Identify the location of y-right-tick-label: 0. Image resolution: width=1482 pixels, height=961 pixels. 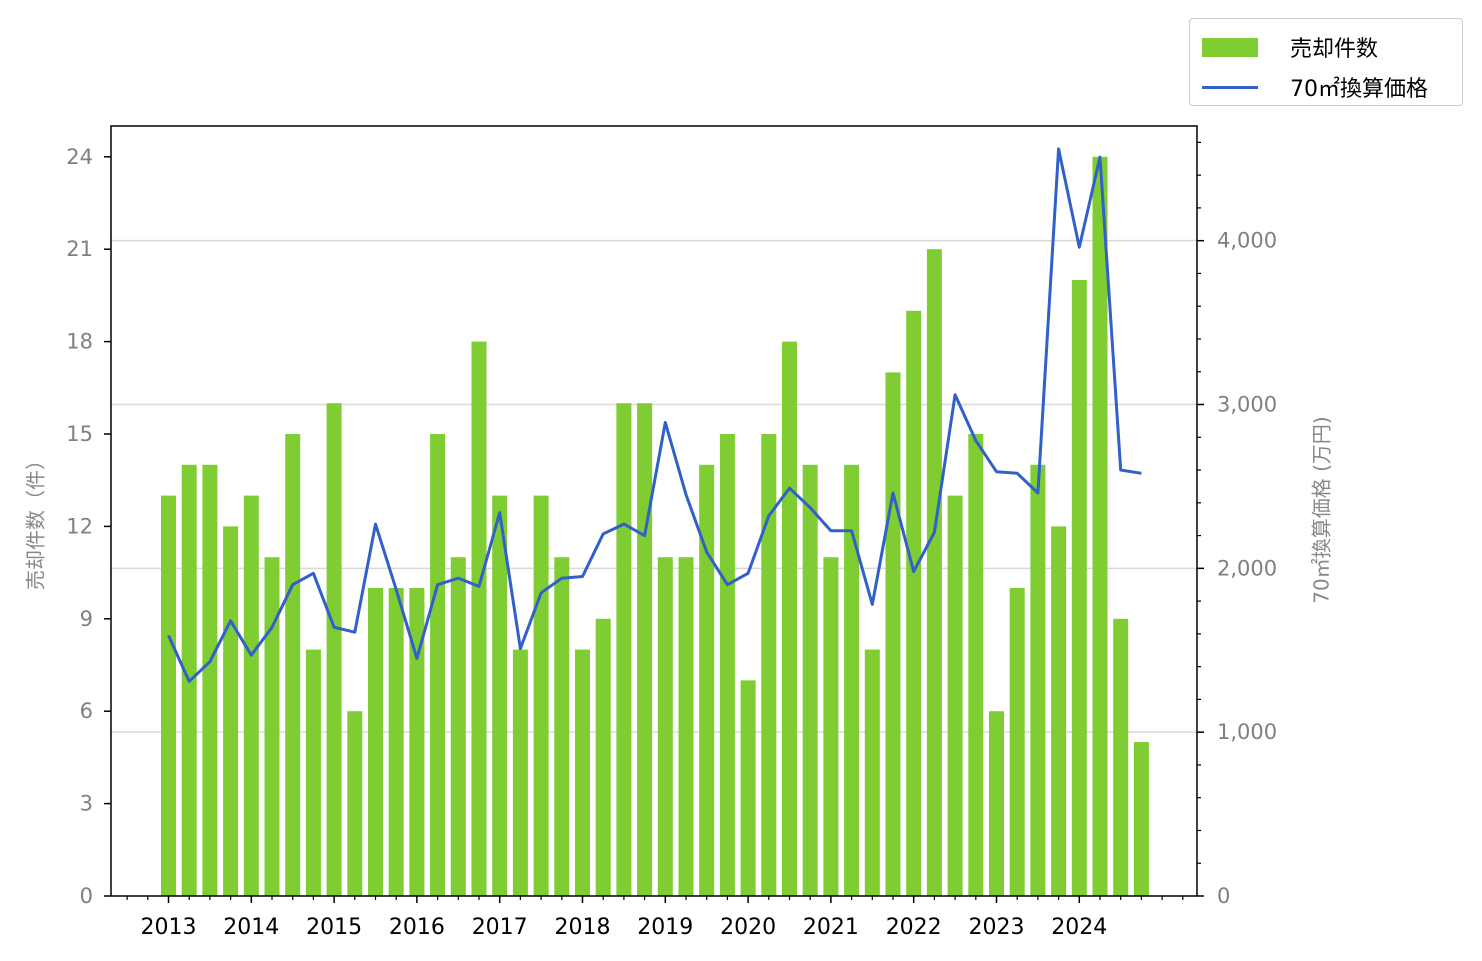
(1223, 896).